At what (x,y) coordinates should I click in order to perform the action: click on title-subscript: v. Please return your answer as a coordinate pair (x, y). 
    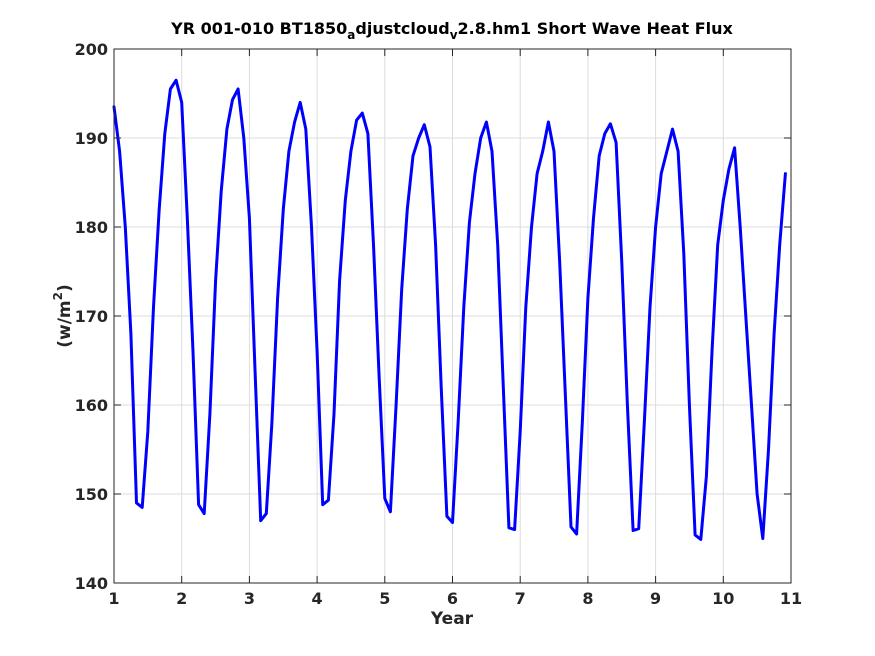
    Looking at the image, I should click on (454, 35).